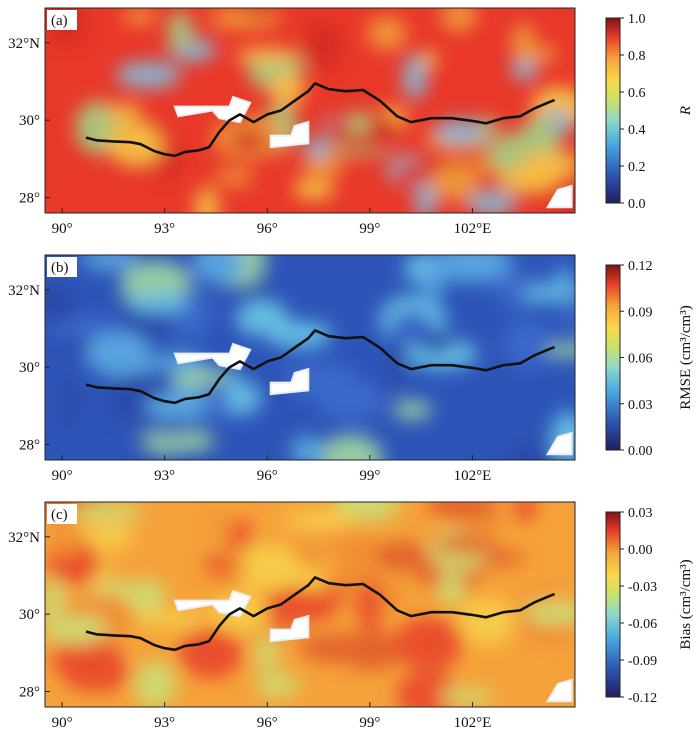  Describe the element at coordinates (289, 134) in the screenshot. I see `mask-b-a` at that location.